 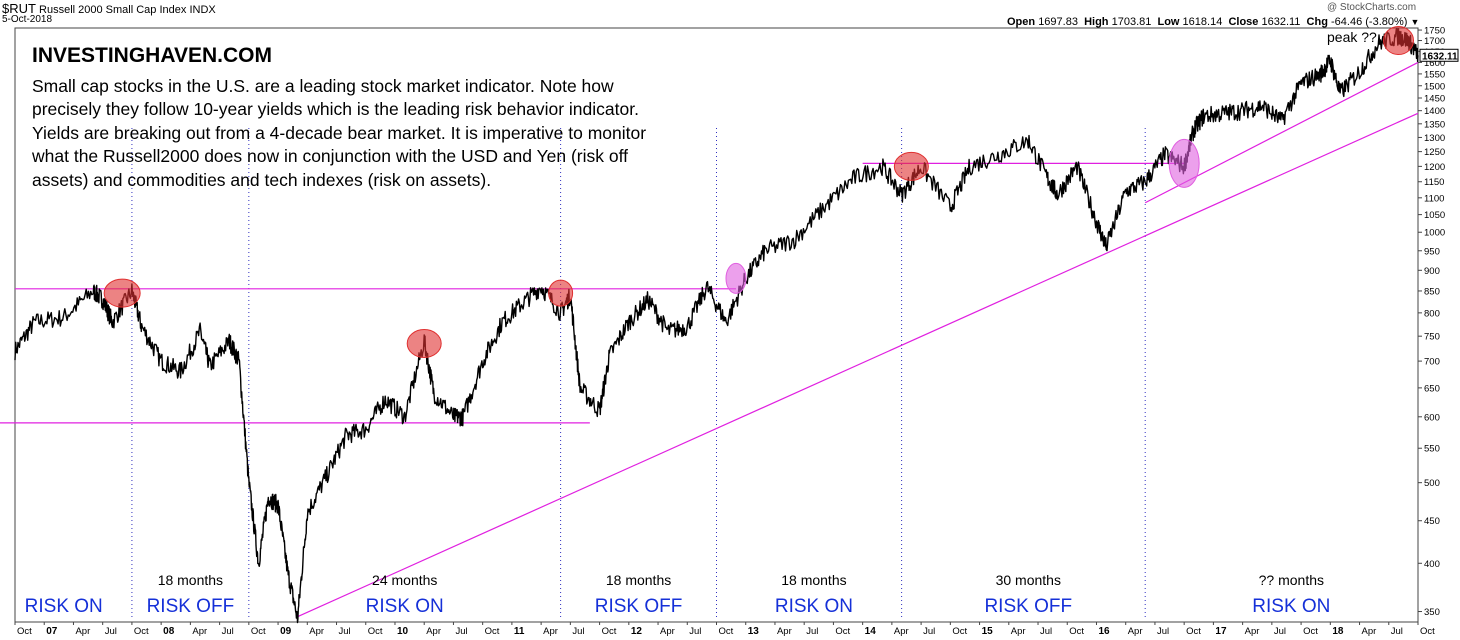 What do you see at coordinates (1221, 631) in the screenshot?
I see `x-tick-label: 17` at bounding box center [1221, 631].